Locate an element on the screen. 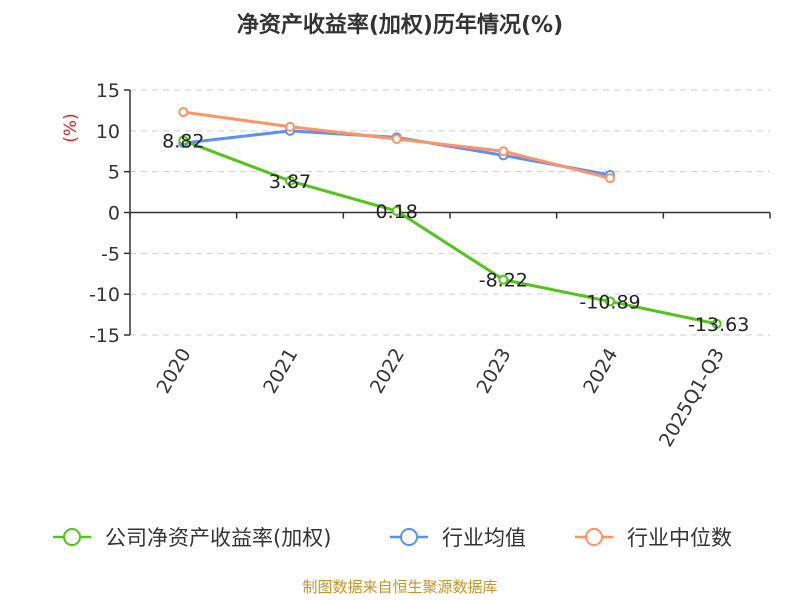 Image resolution: width=800 pixels, height=600 pixels. x-tick-label: 2021 is located at coordinates (280, 371).